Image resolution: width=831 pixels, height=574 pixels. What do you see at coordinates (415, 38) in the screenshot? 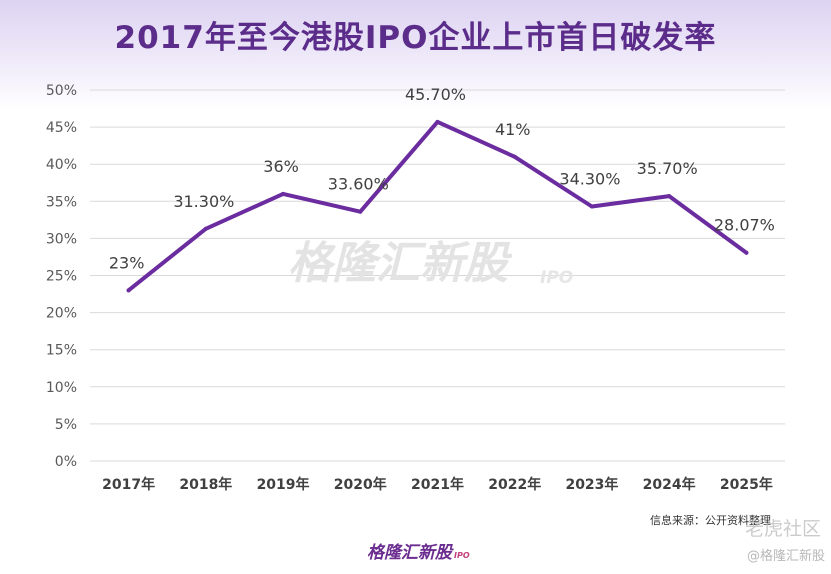
I see `chart-title: 2017年至今港股IPO企业上市首日破发率` at bounding box center [415, 38].